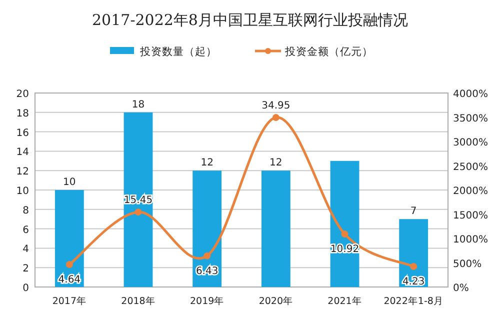 The width and height of the screenshot is (500, 325). Describe the element at coordinates (22, 94) in the screenshot. I see `y-tick-label: 20` at that location.